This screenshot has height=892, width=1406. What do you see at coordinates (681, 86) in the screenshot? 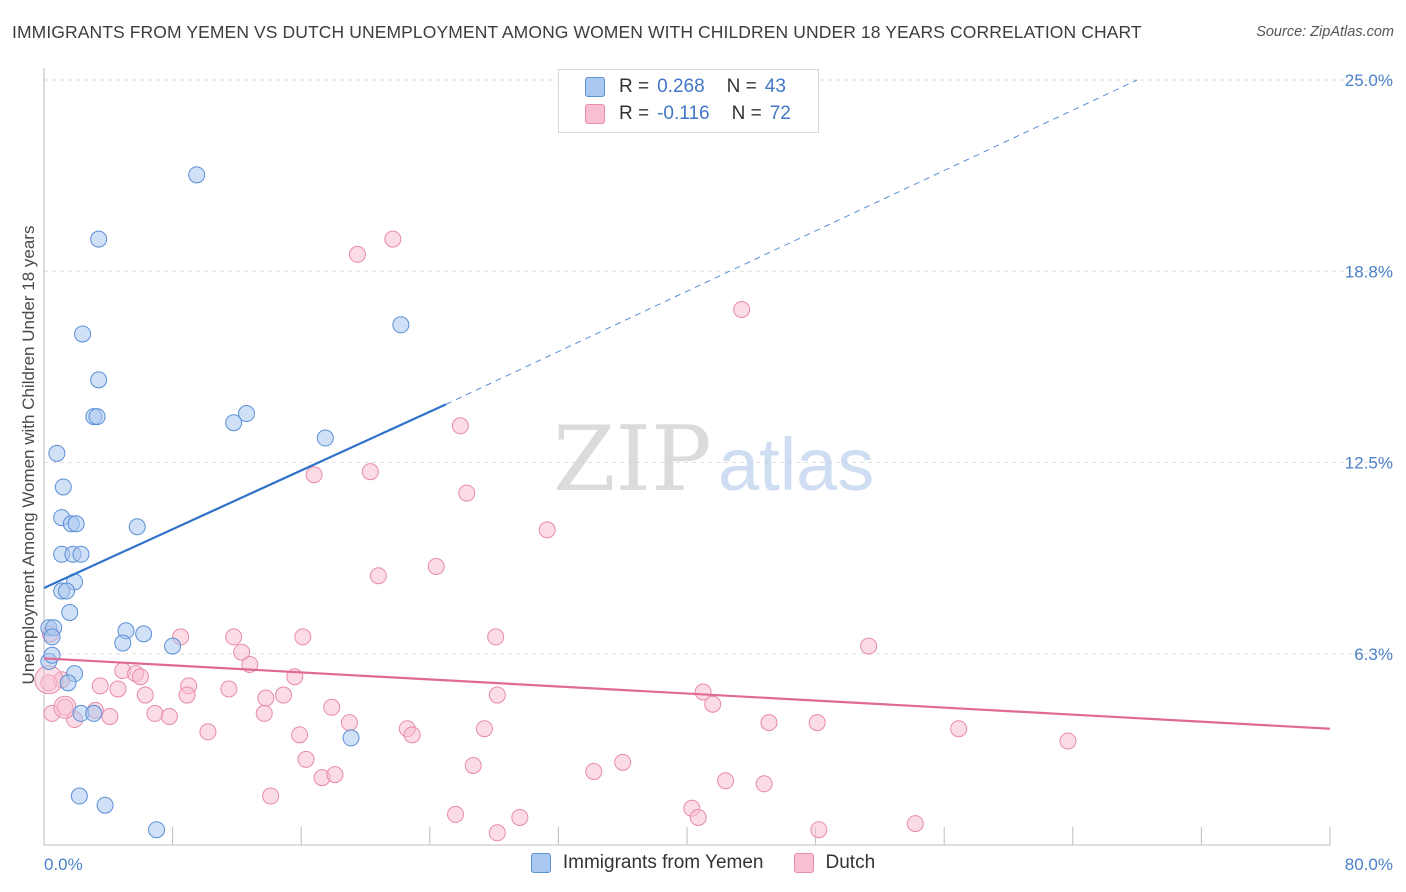
I see `legend-r-value: 0.268` at bounding box center [681, 86].